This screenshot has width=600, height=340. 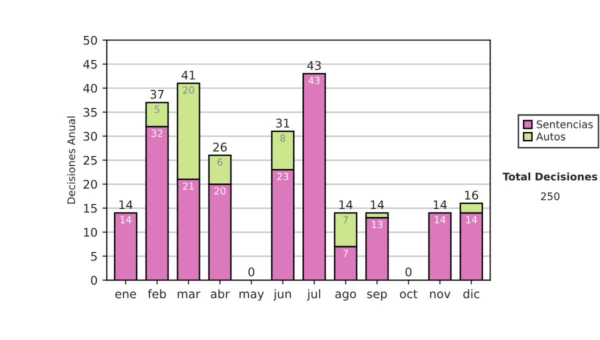 I want to click on data-label: 43, so click(x=314, y=80).